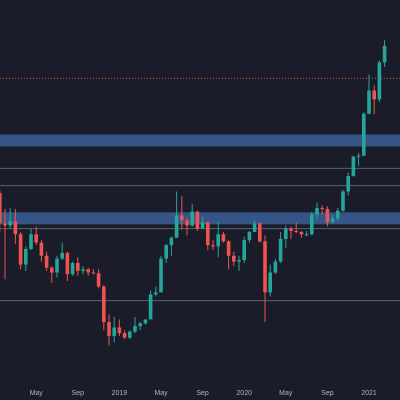 The width and height of the screenshot is (400, 400). What do you see at coordinates (369, 393) in the screenshot?
I see `x-tick-label: 2021` at bounding box center [369, 393].